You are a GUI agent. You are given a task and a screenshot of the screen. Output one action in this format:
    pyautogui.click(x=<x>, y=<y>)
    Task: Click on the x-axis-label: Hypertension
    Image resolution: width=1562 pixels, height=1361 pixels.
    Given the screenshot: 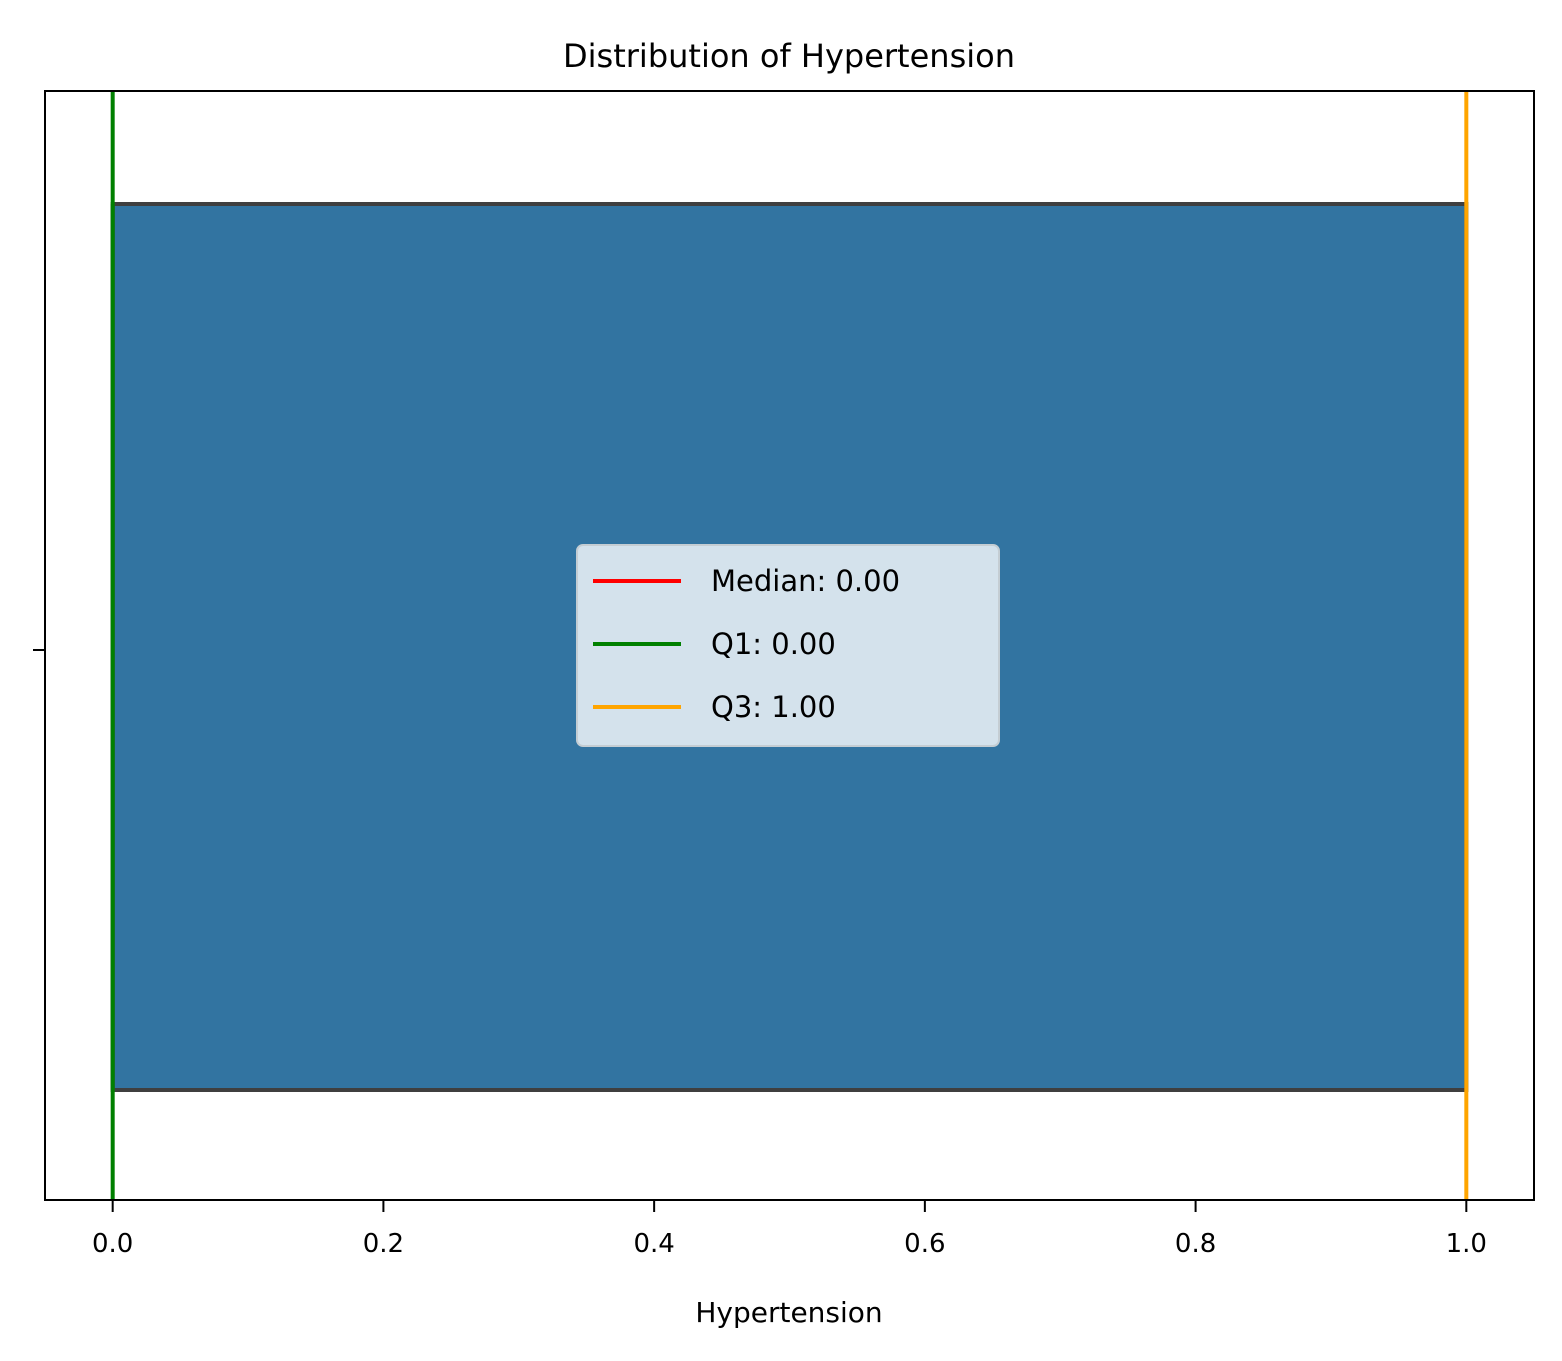 What is the action you would take?
    pyautogui.click(x=788, y=1312)
    